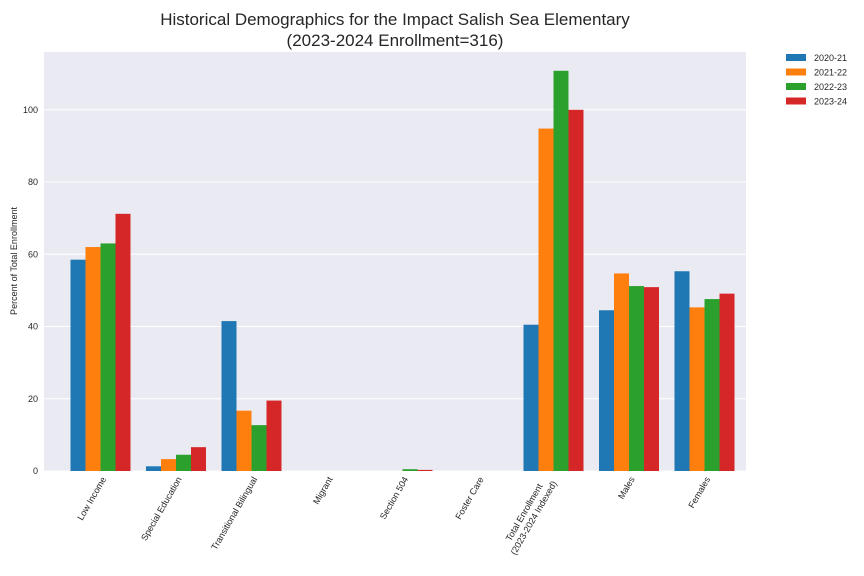 The image size is (864, 576). What do you see at coordinates (395, 40) in the screenshot?
I see `chart-title-line-2: (2023-2024 Enrollment=316)` at bounding box center [395, 40].